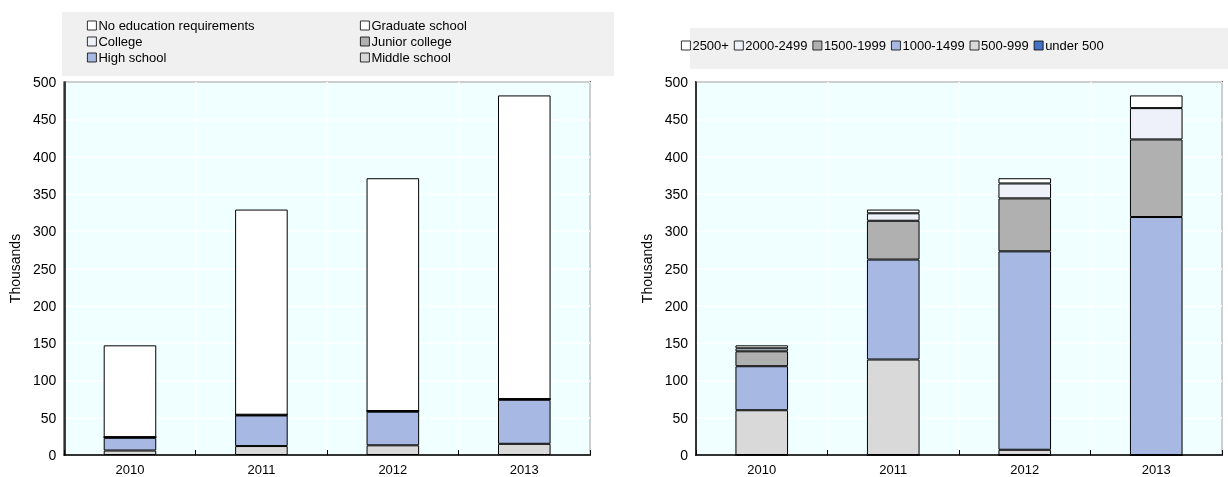  Describe the element at coordinates (132, 57) in the screenshot. I see `legend-label: High school` at that location.